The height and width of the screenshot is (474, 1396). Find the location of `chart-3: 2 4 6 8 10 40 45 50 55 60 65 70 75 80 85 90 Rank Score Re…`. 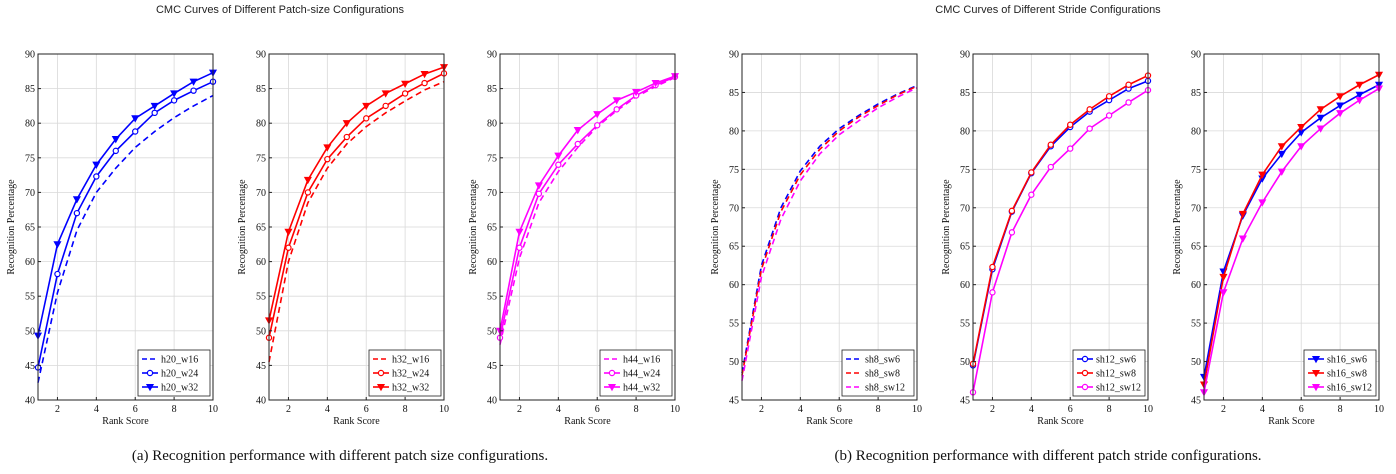

chart-3: 2 4 6 8 10 40 45 50 55 60 65 70 75 80 85 90 Rank Score Re… is located at coordinates (574, 239).